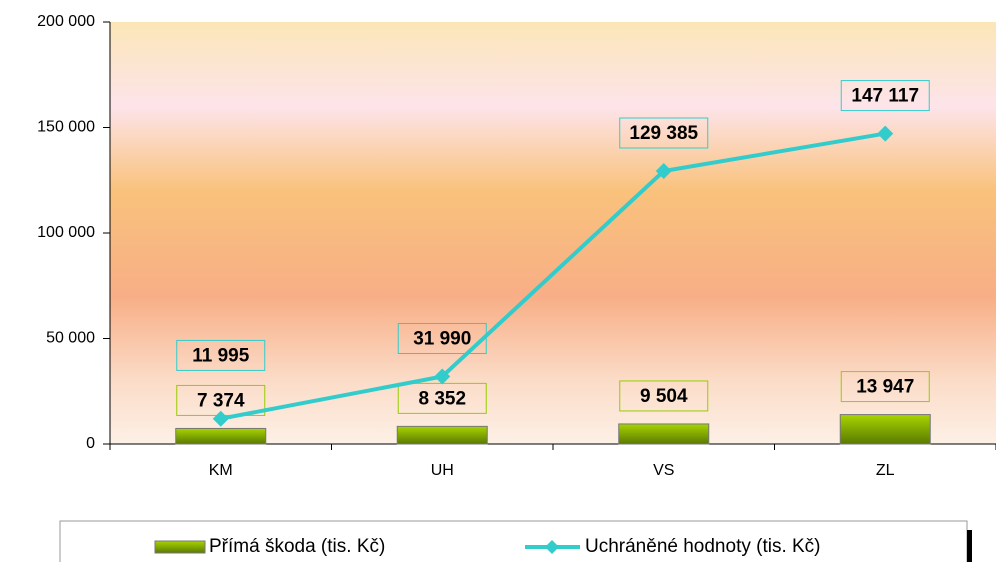 Image resolution: width=996 pixels, height=562 pixels. Describe the element at coordinates (297, 546) in the screenshot. I see `legend-label: Přímá škoda (tis. Kč)` at that location.